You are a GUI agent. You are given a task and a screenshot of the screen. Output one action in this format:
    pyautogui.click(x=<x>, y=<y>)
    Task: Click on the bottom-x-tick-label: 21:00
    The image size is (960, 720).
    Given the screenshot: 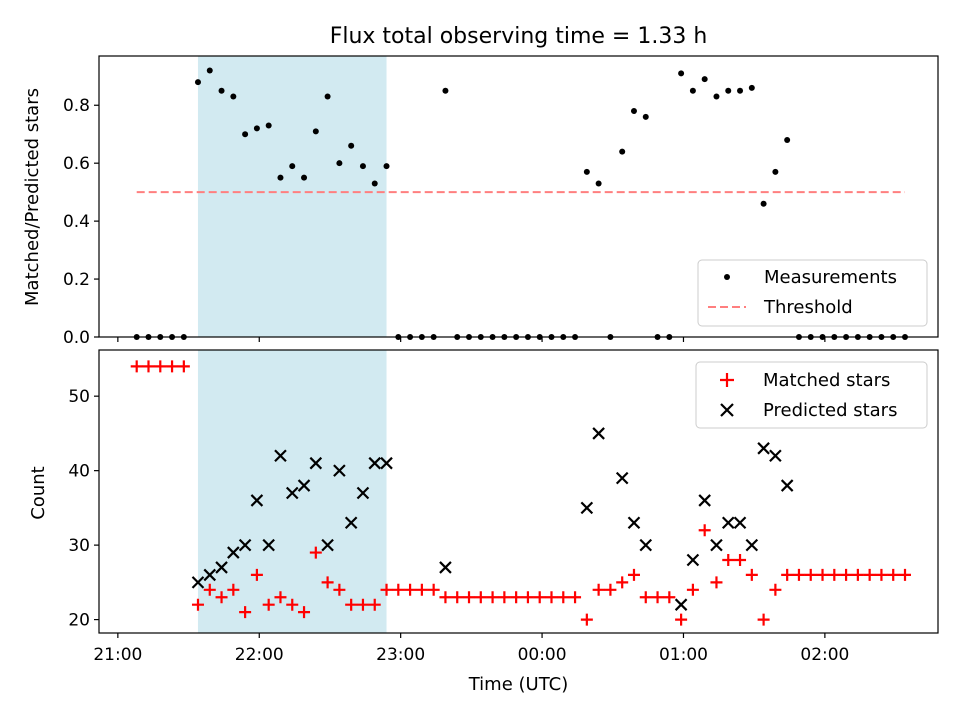 What is the action you would take?
    pyautogui.click(x=117, y=655)
    